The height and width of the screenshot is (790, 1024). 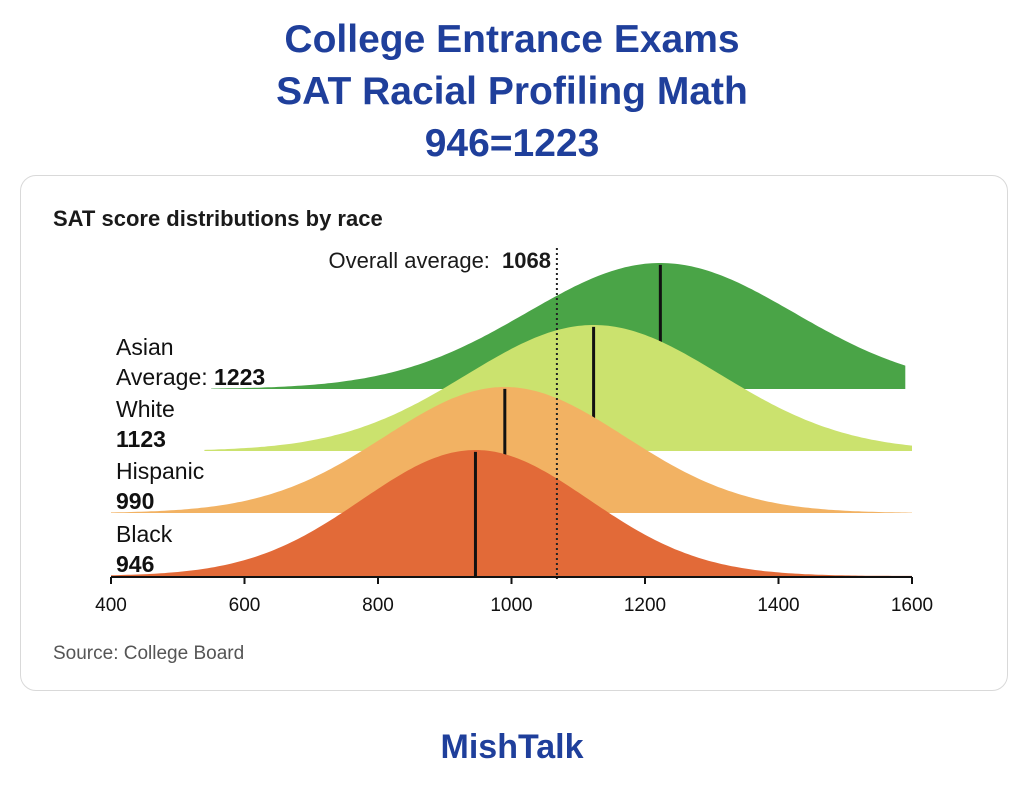 I want to click on distribution-curve-hispanic, so click(x=511, y=450).